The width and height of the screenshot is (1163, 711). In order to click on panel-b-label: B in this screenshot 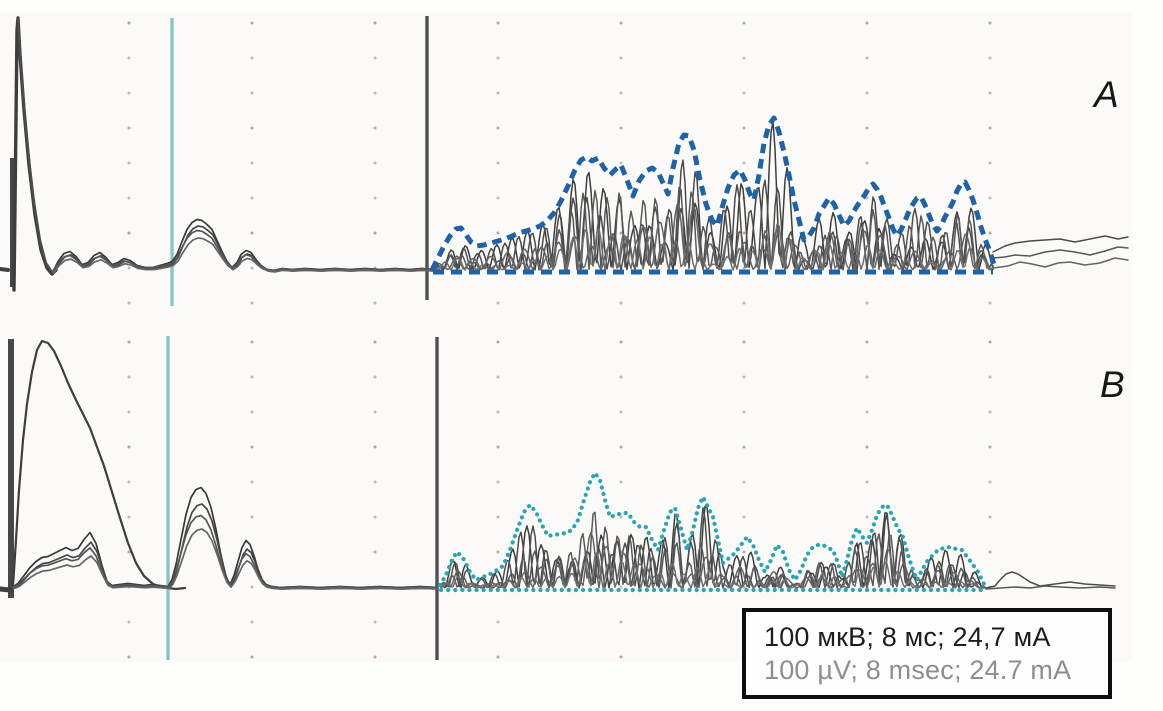, I will do `click(1112, 384)`.